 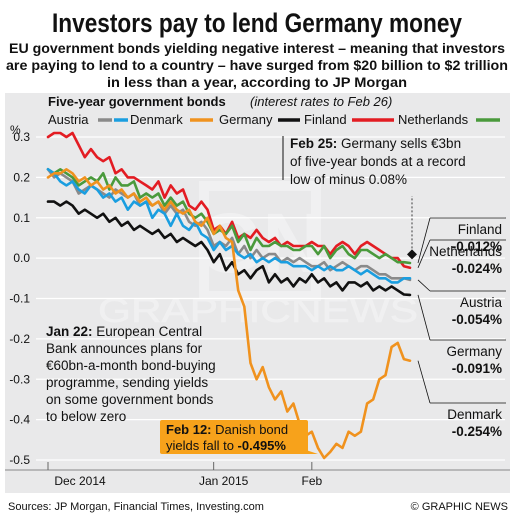 What do you see at coordinates (258, 311) in the screenshot?
I see `watermark-text: GRAPHICNEWS` at bounding box center [258, 311].